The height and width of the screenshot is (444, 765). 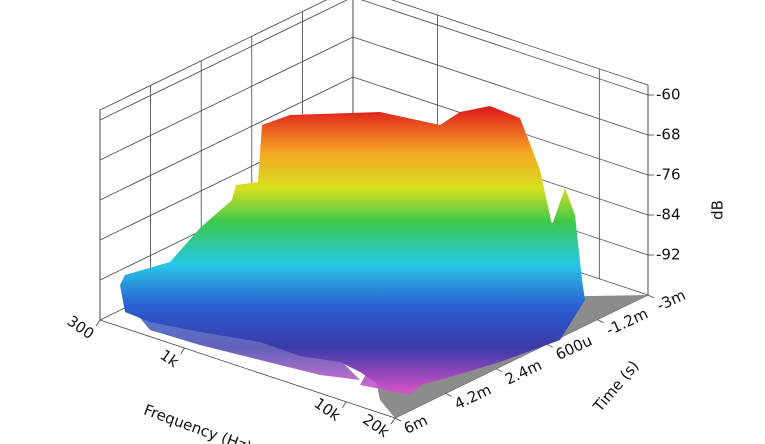 I want to click on z-tick-label: -68, so click(x=668, y=135).